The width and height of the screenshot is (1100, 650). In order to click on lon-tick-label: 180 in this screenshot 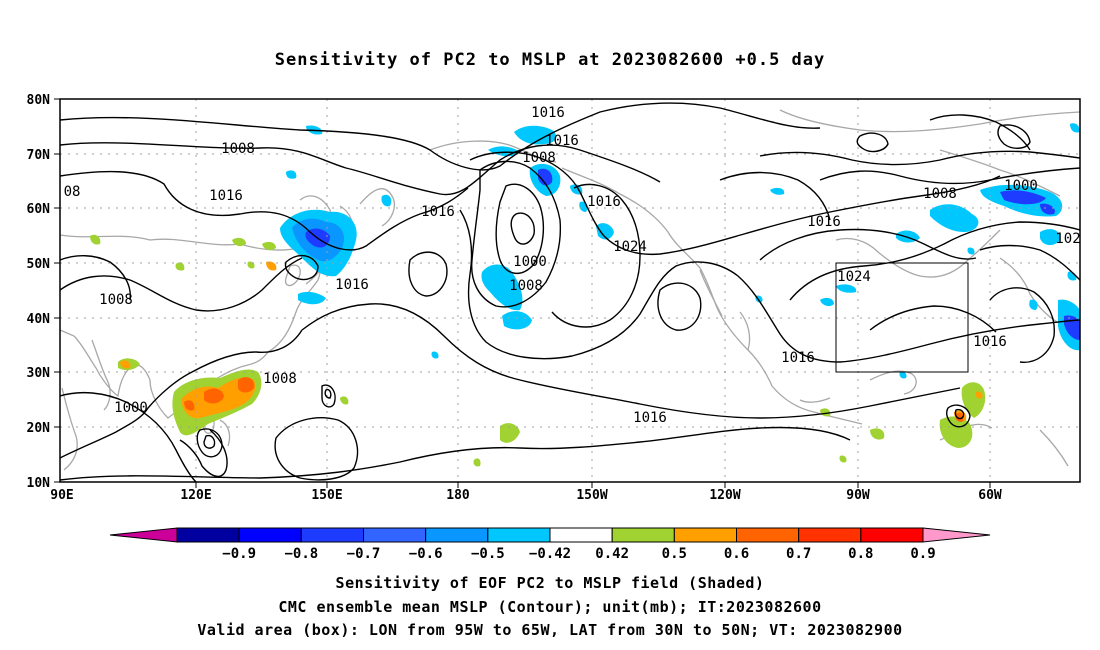, I will do `click(458, 495)`.